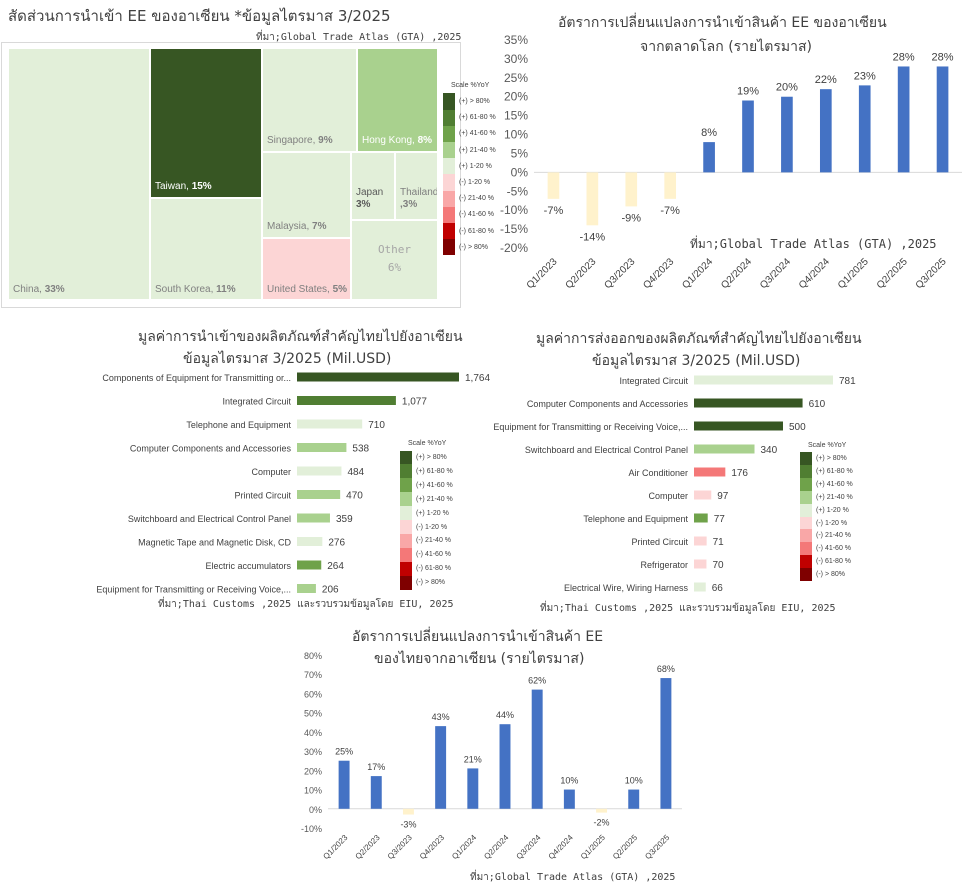 The height and width of the screenshot is (885, 972). What do you see at coordinates (892, 273) in the screenshot?
I see `x-category-label: Q2/2025` at bounding box center [892, 273].